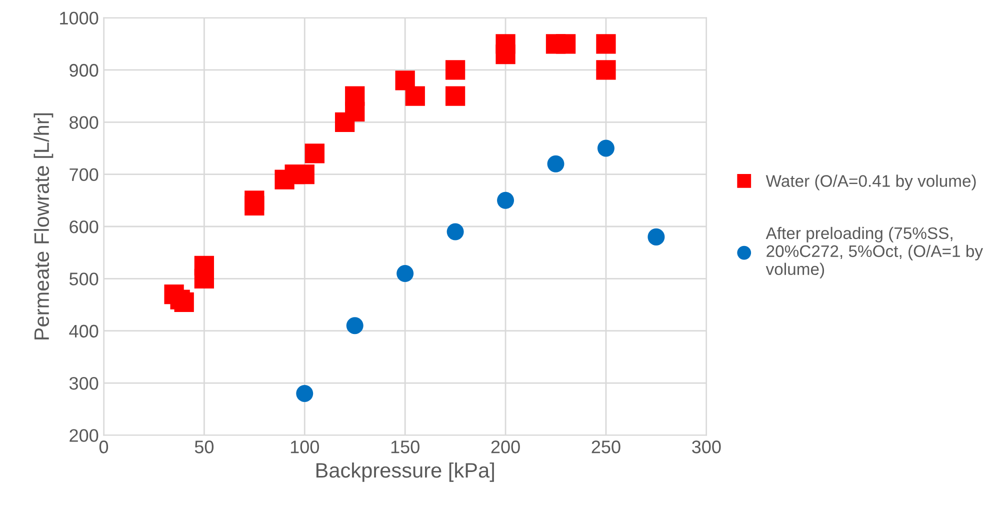 The height and width of the screenshot is (509, 988). I want to click on x-tick-label: 0, so click(103, 447).